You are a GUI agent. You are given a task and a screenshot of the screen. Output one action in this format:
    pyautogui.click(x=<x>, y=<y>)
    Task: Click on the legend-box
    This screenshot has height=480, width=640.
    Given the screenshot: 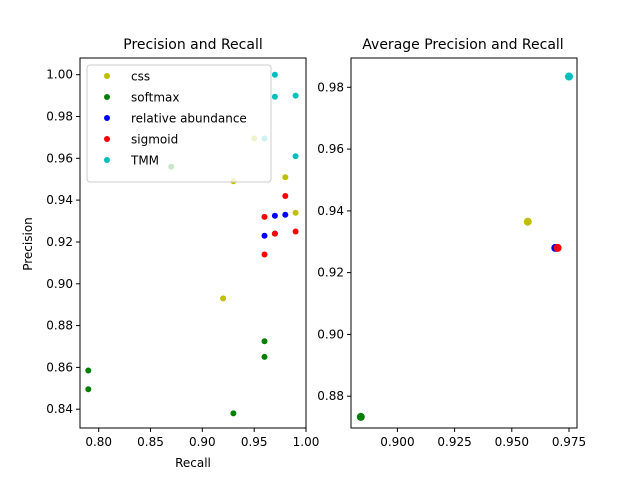 What is the action you would take?
    pyautogui.click(x=179, y=123)
    